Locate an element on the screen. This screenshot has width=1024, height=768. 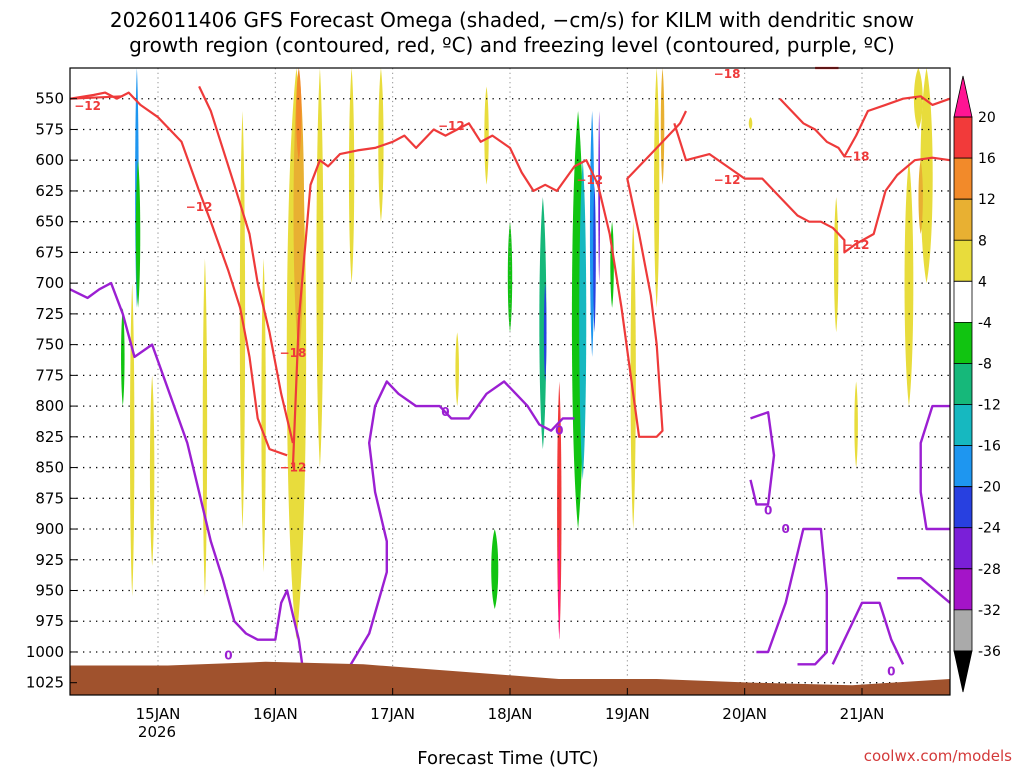
colorbar-label-9: -20 is located at coordinates (989, 488).